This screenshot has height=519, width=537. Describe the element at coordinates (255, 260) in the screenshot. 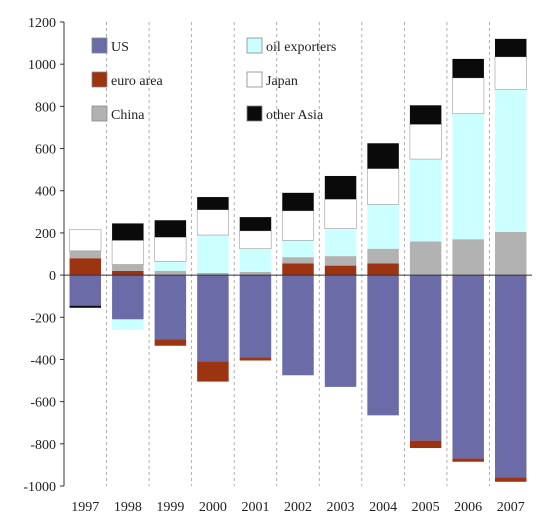

I see `bar-segment-oil-exporters-2001` at that location.